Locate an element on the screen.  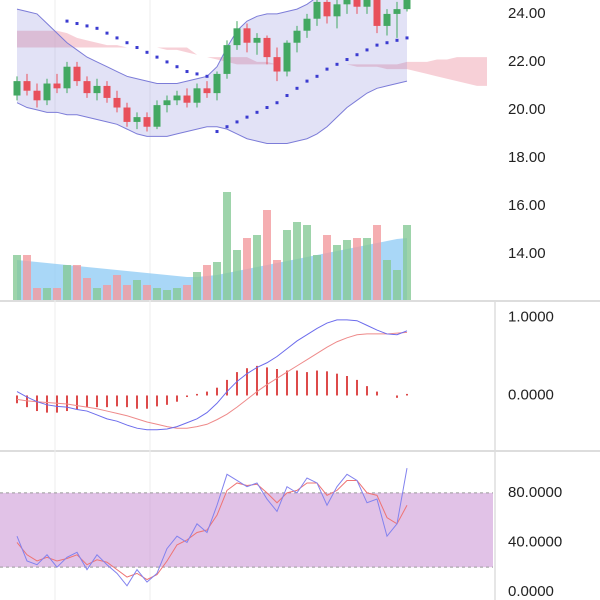
rsi-signal-line is located at coordinates (212, 530).